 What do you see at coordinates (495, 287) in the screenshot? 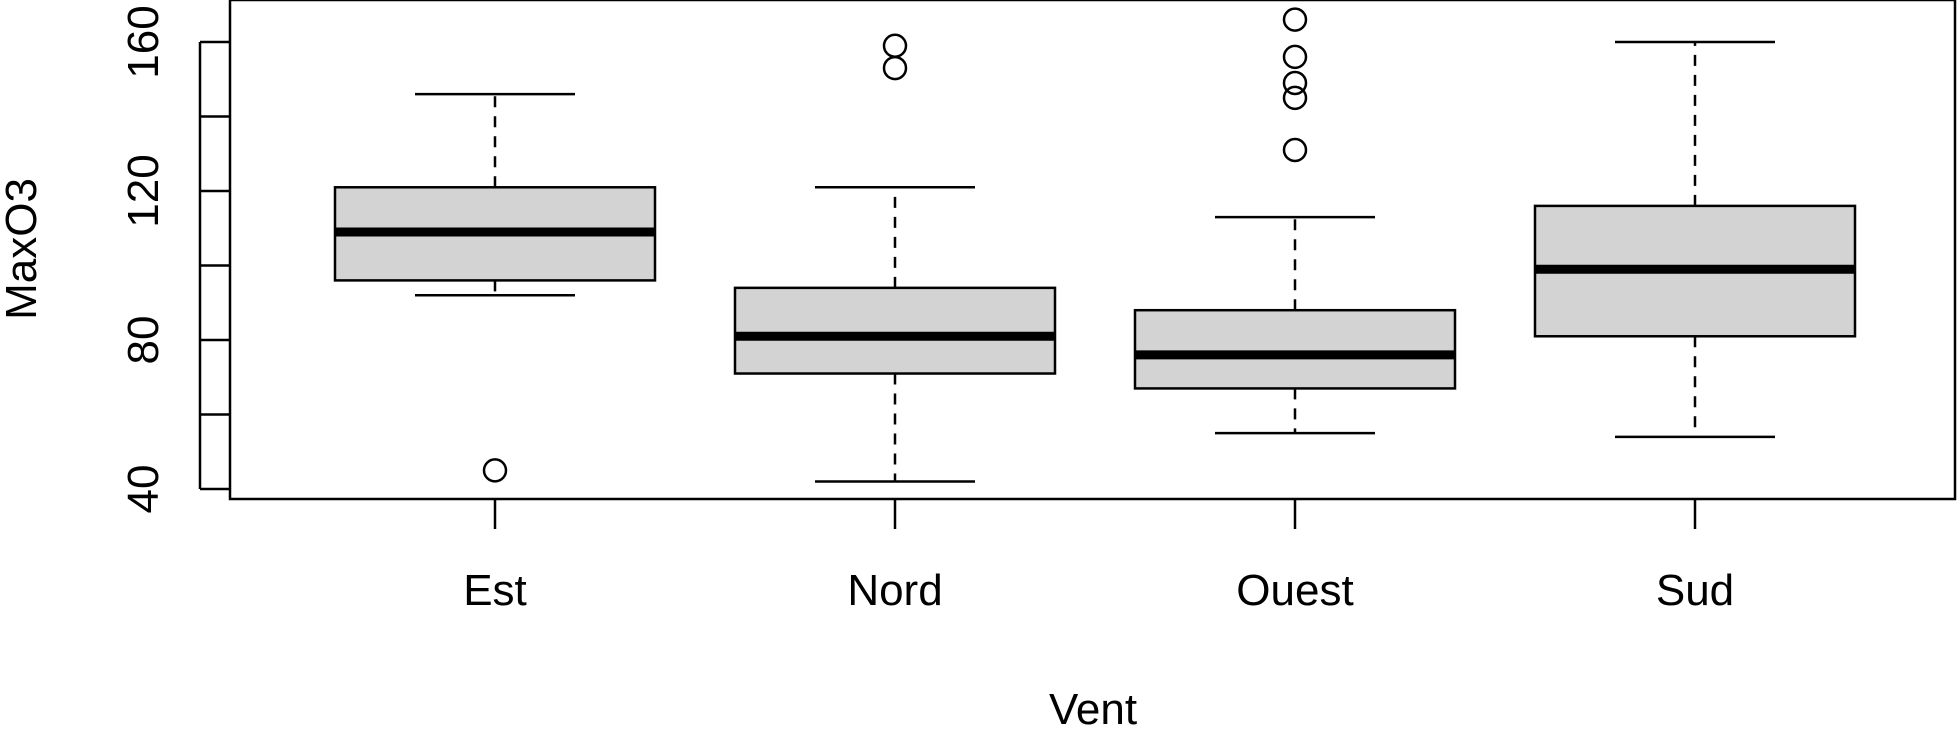
I see `box-group-est` at bounding box center [495, 287].